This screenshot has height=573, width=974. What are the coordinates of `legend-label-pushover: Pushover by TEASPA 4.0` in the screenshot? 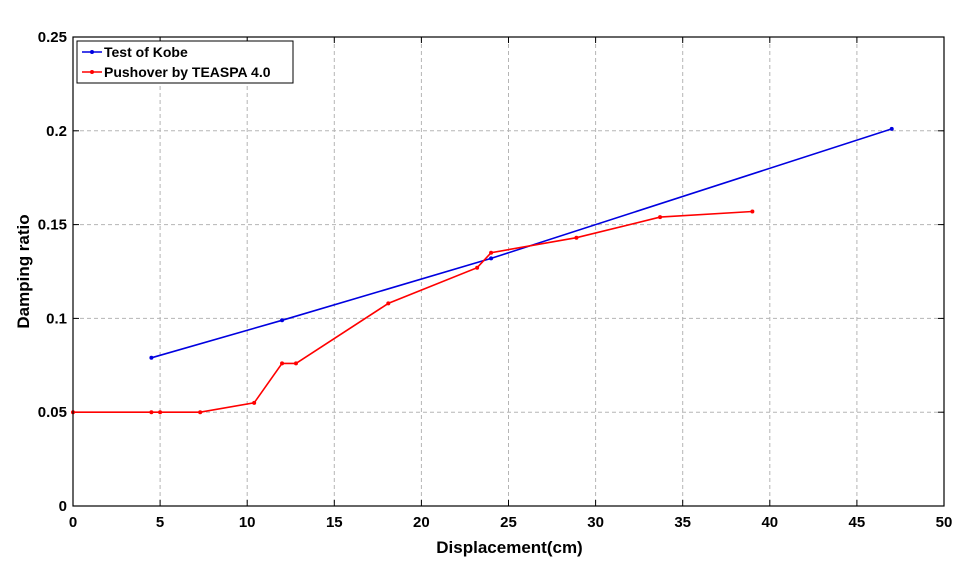 It's located at (187, 72).